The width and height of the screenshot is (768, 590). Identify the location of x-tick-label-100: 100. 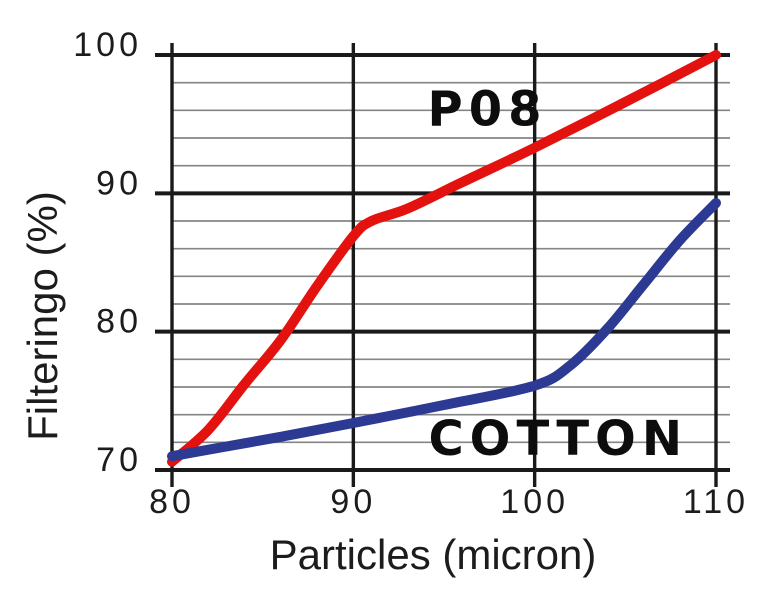
(534, 502).